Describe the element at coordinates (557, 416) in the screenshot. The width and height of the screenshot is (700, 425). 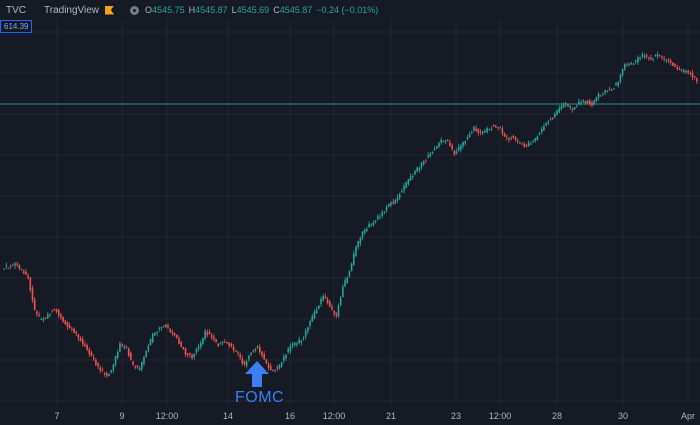
I see `x-tick-label: 28` at that location.